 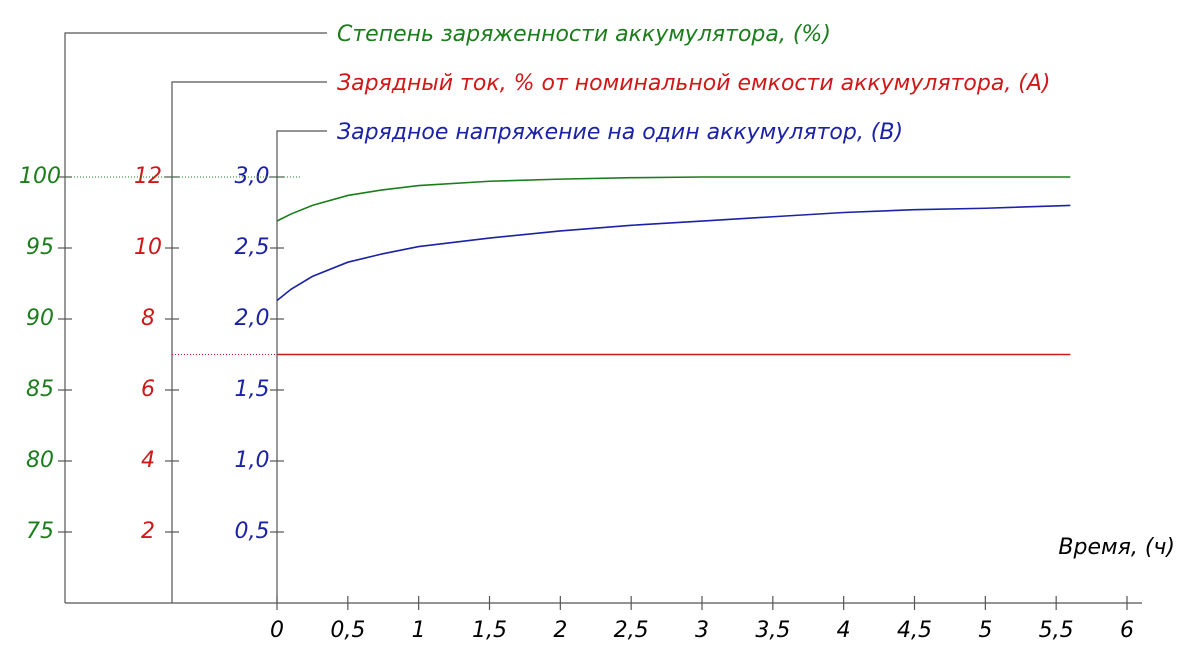 What do you see at coordinates (631, 630) in the screenshot?
I see `x-tick-label: 2,5` at bounding box center [631, 630].